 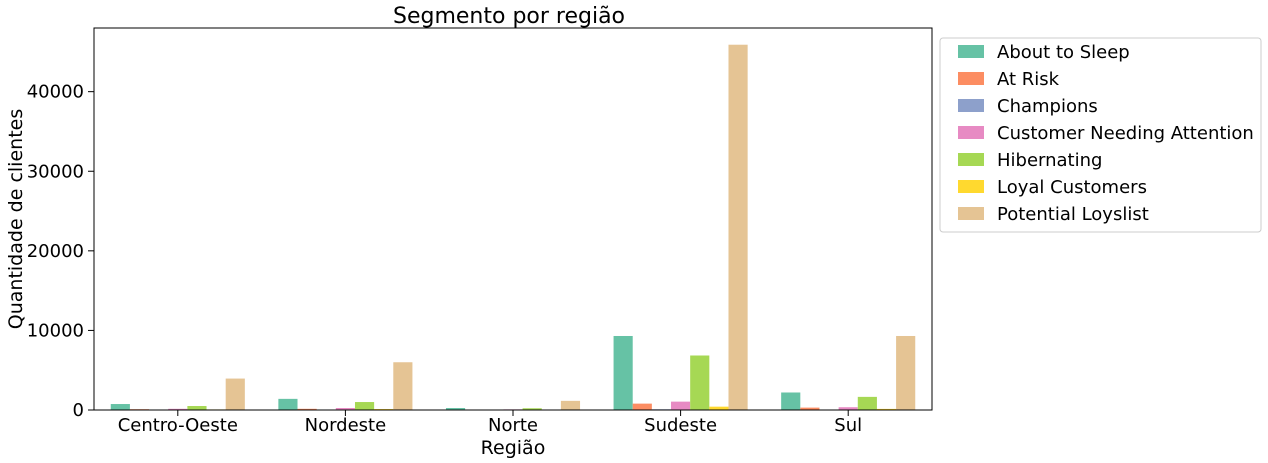 What do you see at coordinates (848, 408) in the screenshot?
I see `bar-customer-needing-attention-sul` at bounding box center [848, 408].